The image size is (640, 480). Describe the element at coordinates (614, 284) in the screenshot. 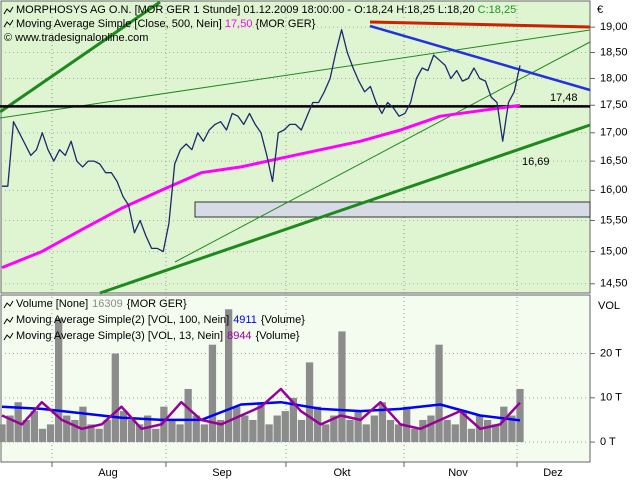

I see `y-tick-label: 14,50` at that location.